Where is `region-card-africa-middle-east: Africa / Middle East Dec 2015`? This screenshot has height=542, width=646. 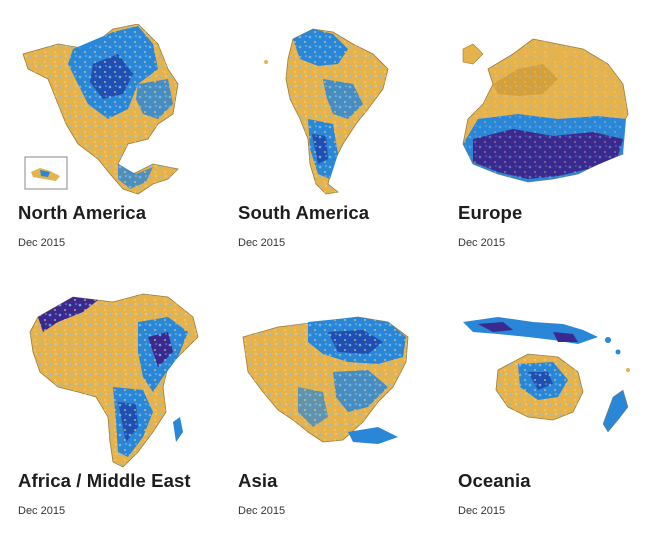 region-card-africa-middle-east: Africa / Middle East Dec 2015 is located at coordinates (118, 417).